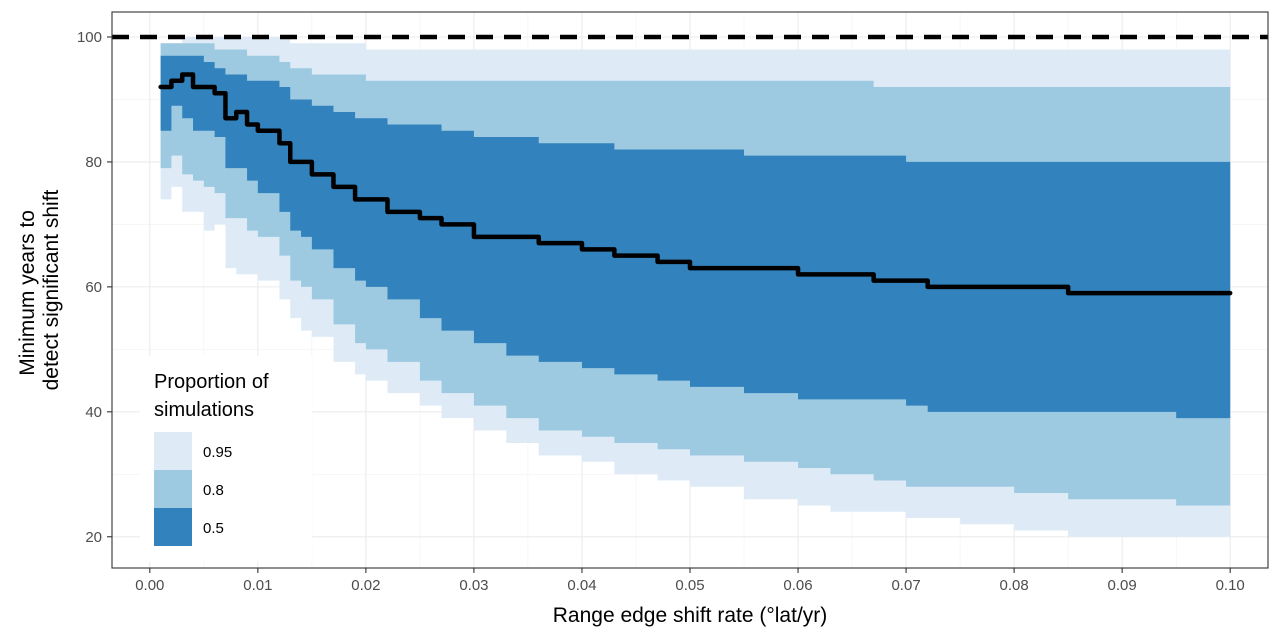  What do you see at coordinates (1014, 585) in the screenshot?
I see `x-tick-label: 0.08` at bounding box center [1014, 585].